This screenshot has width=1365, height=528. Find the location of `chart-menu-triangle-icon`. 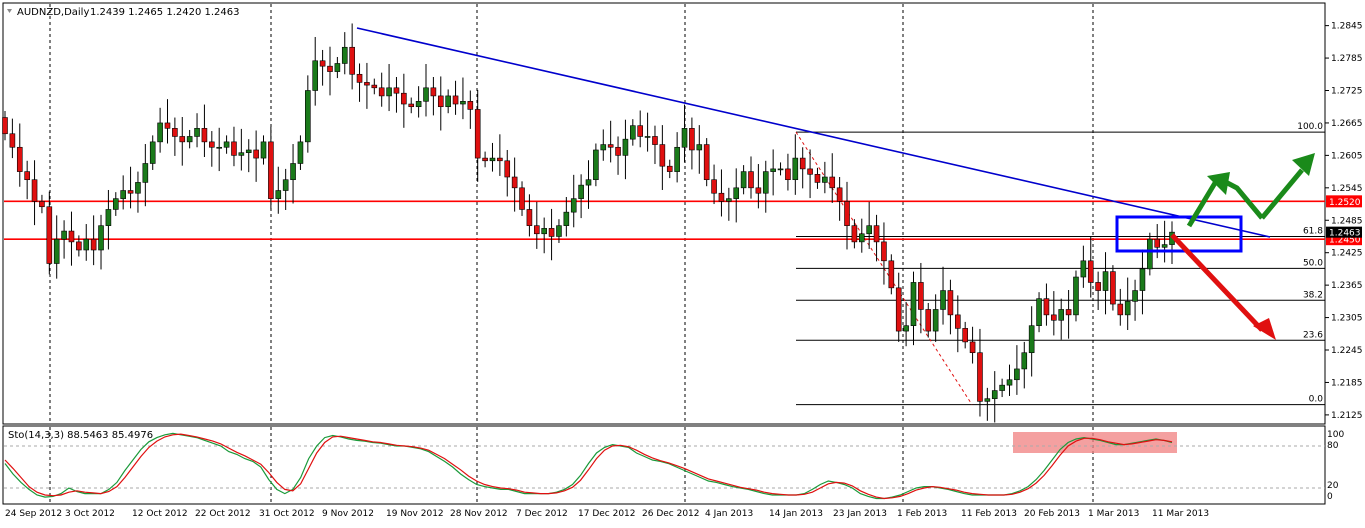

chart-menu-triangle-icon is located at coordinates (9, 11).